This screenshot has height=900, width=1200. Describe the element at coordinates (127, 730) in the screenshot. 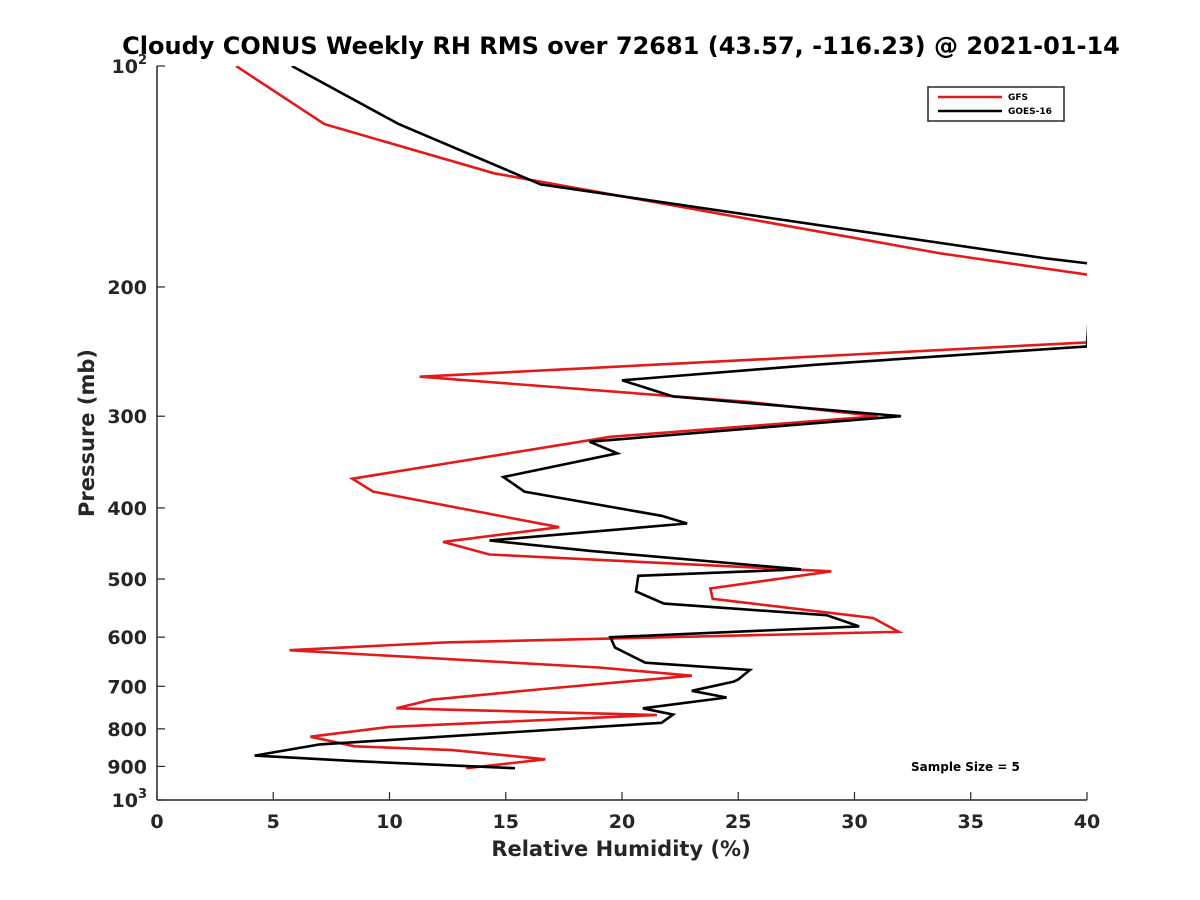

I see `y-tick-label: 800` at that location.